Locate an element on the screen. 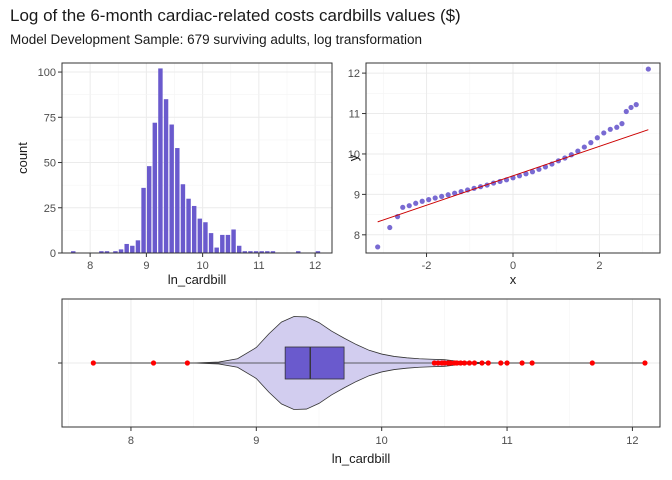 The image size is (672, 480). qq-y-tick-label: 10 is located at coordinates (354, 155).